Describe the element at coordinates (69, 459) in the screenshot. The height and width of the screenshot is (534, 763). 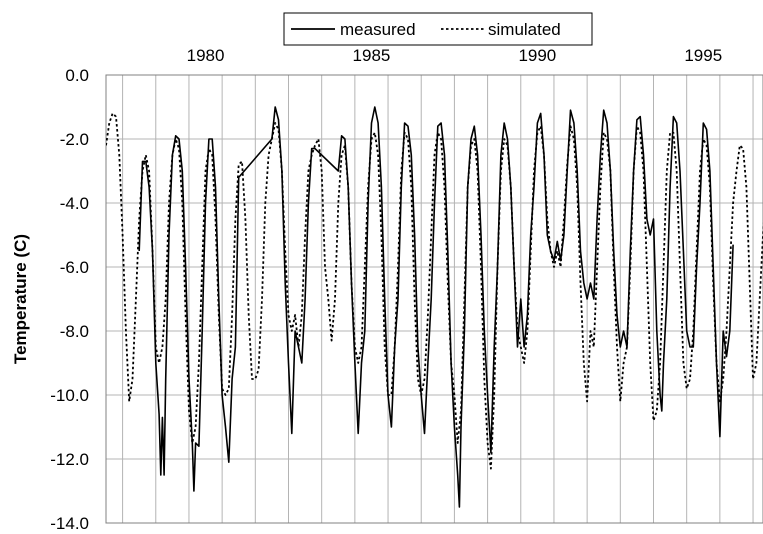
I see `y-tick-label: -12.0` at that location.